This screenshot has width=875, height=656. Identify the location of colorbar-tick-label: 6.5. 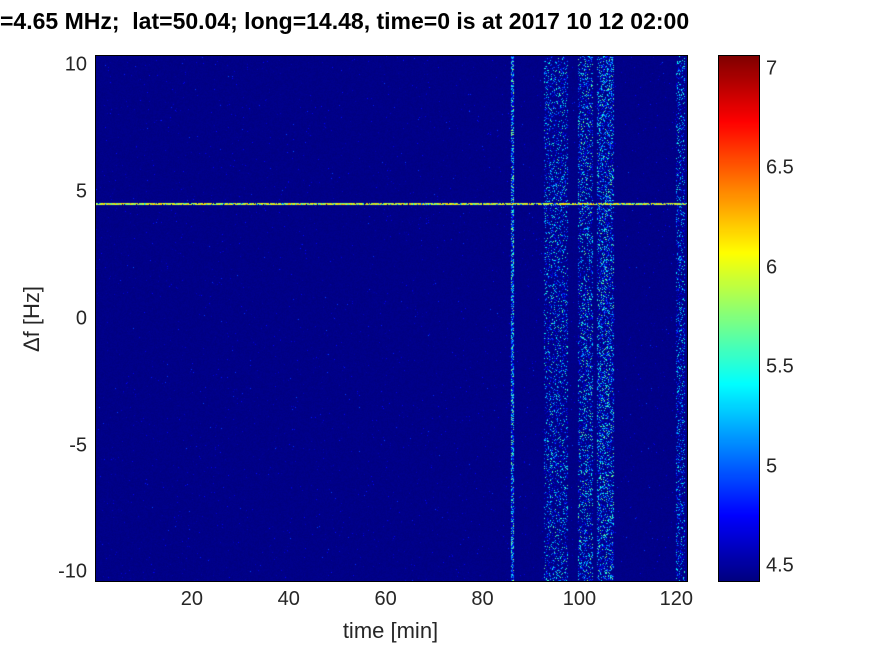
(780, 167).